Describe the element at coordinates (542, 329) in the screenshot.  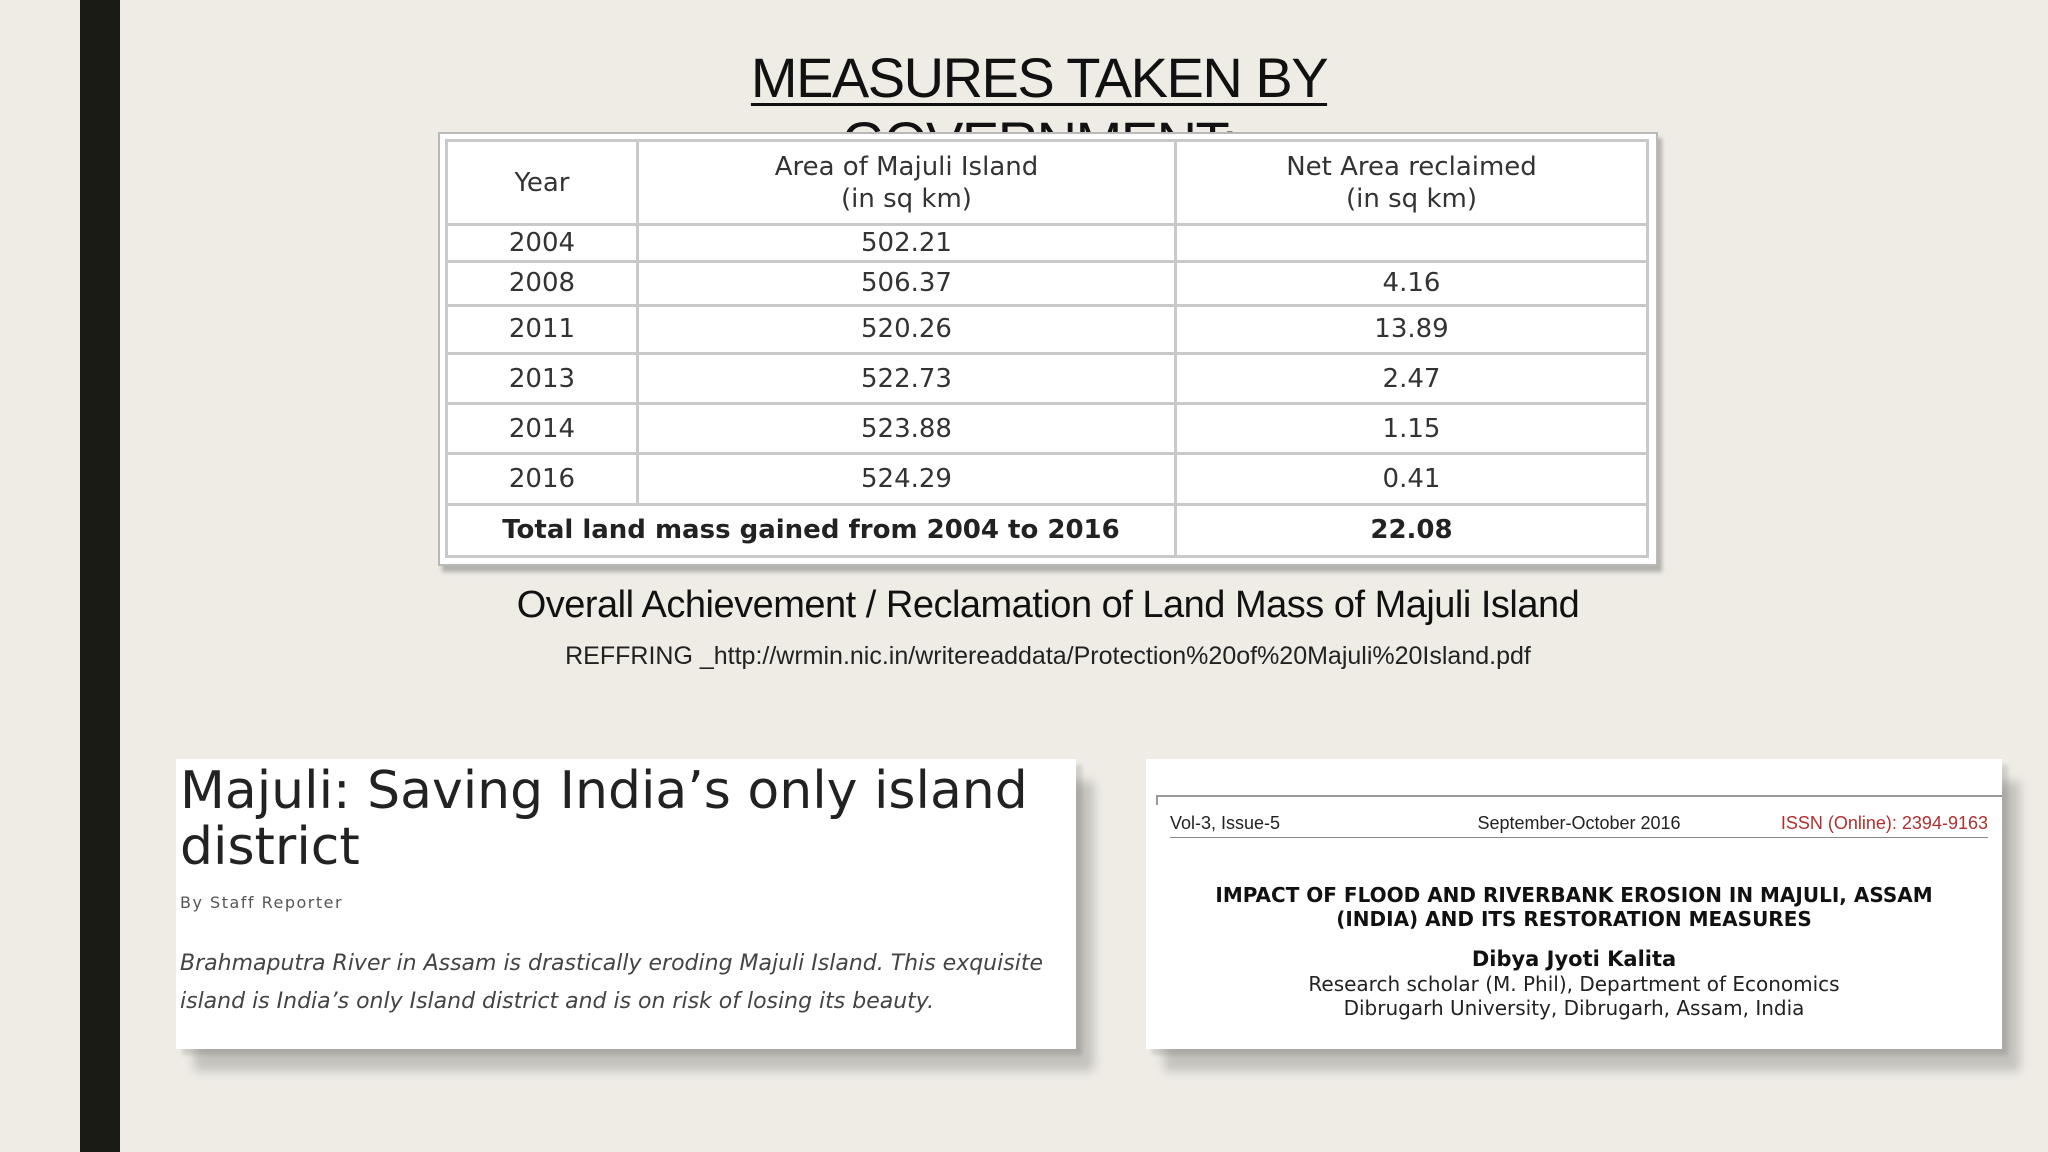
I see `year-cell: 2011` at that location.